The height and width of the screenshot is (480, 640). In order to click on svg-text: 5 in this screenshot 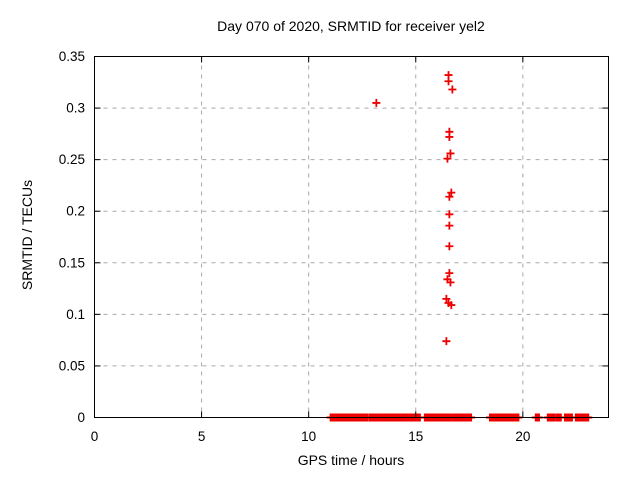, I will do `click(202, 436)`.